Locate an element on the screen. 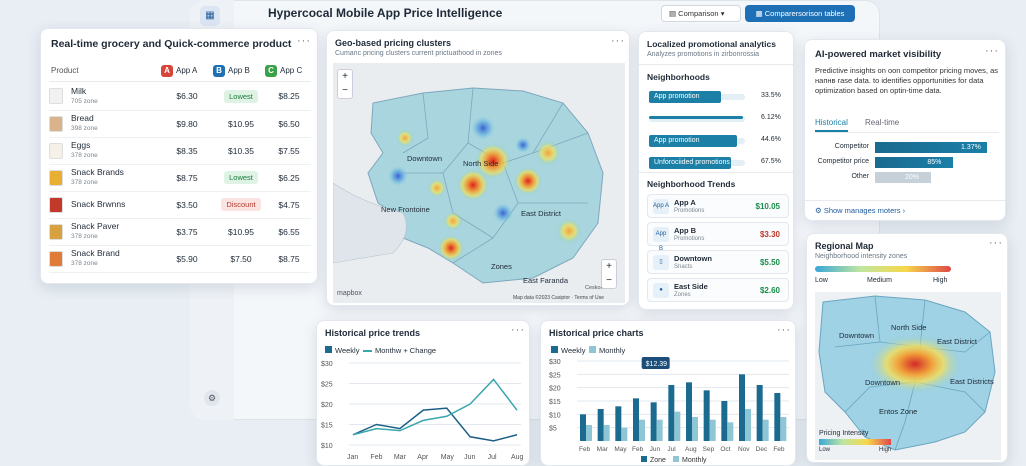  zoom-out-button: − is located at coordinates (345, 90).